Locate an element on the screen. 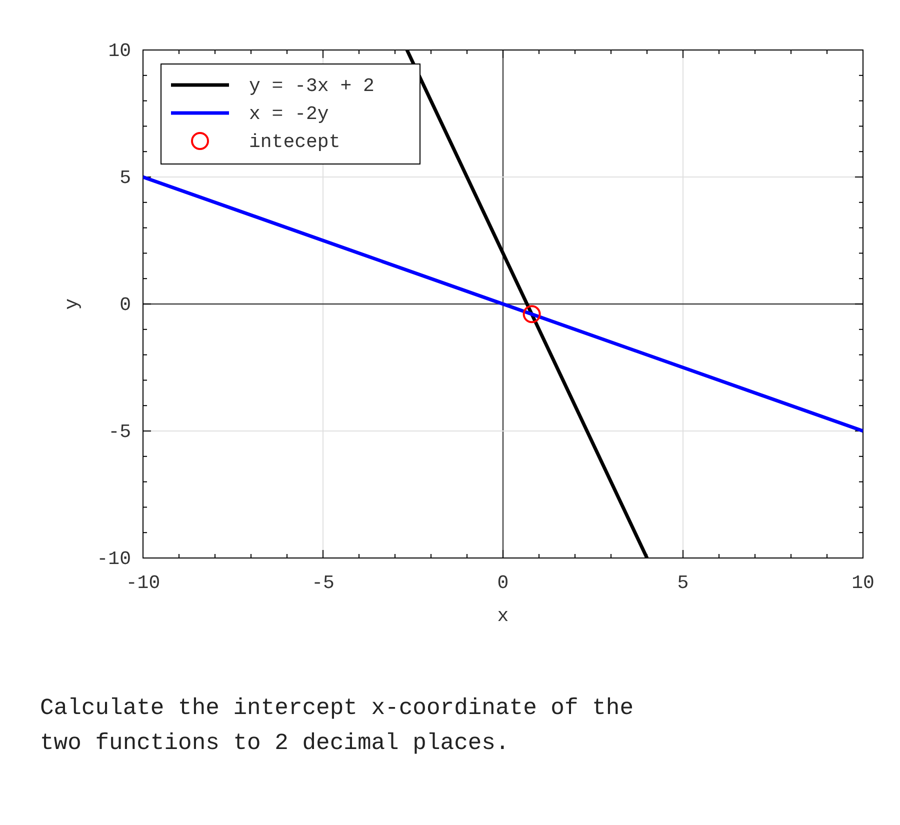  y-tick-label: 5 is located at coordinates (125, 178).